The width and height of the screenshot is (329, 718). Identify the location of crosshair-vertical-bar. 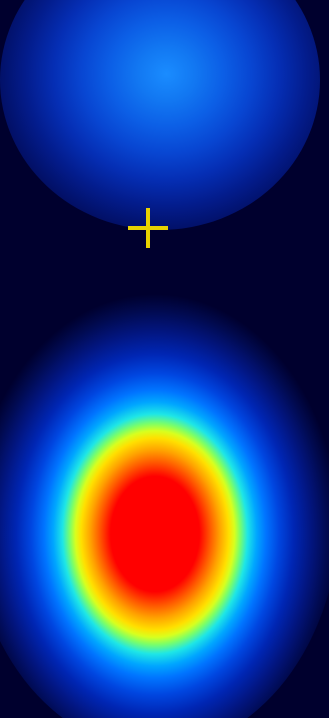
(148, 228).